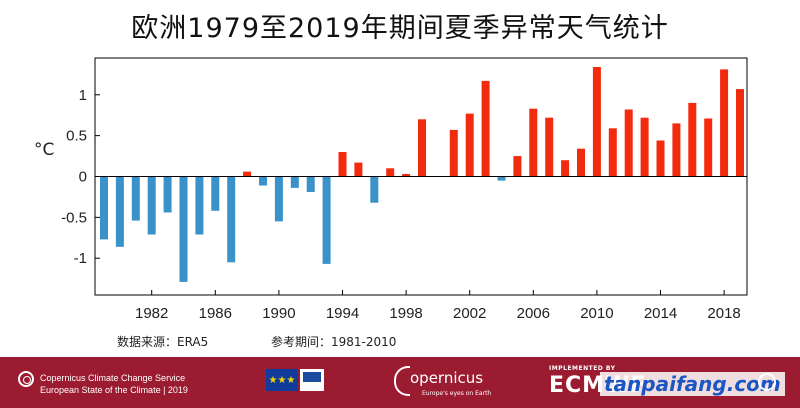  I want to click on bar-2011, so click(612, 152).